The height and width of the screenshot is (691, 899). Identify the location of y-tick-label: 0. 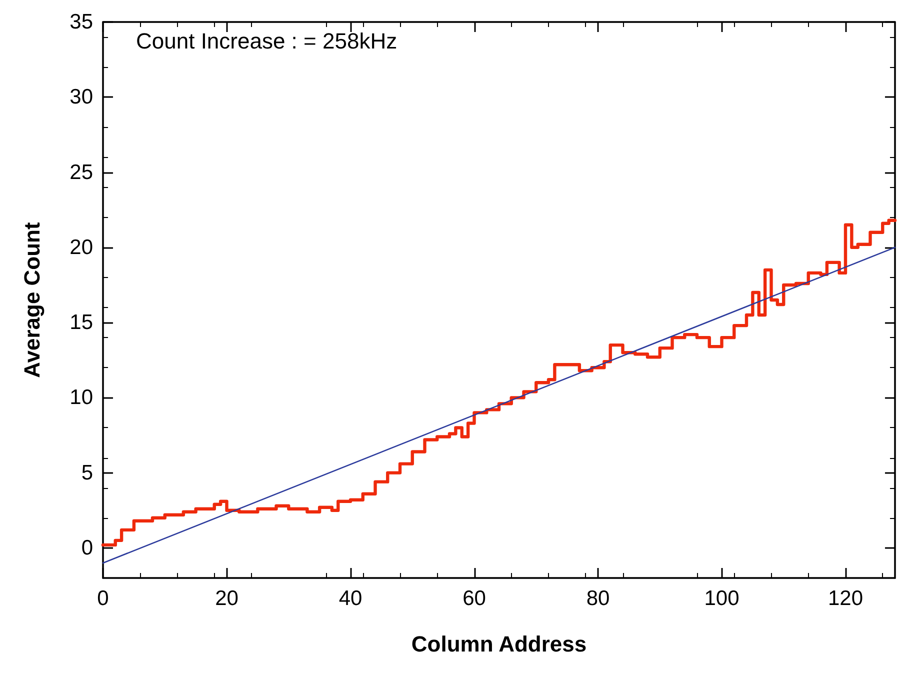
(87, 548).